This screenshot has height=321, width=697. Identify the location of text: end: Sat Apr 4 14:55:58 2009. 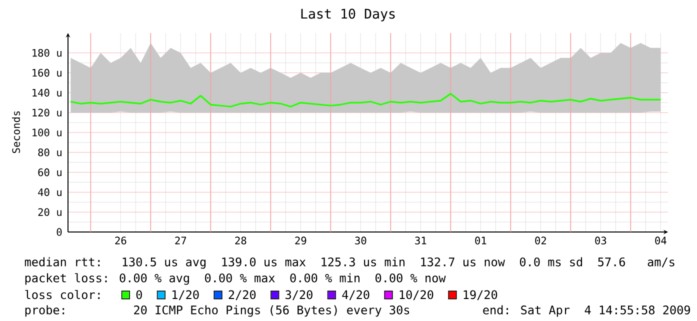
(586, 311).